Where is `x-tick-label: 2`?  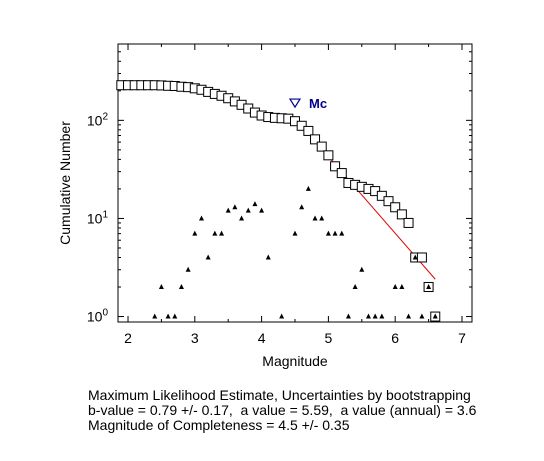
x-tick-label: 2 is located at coordinates (128, 338).